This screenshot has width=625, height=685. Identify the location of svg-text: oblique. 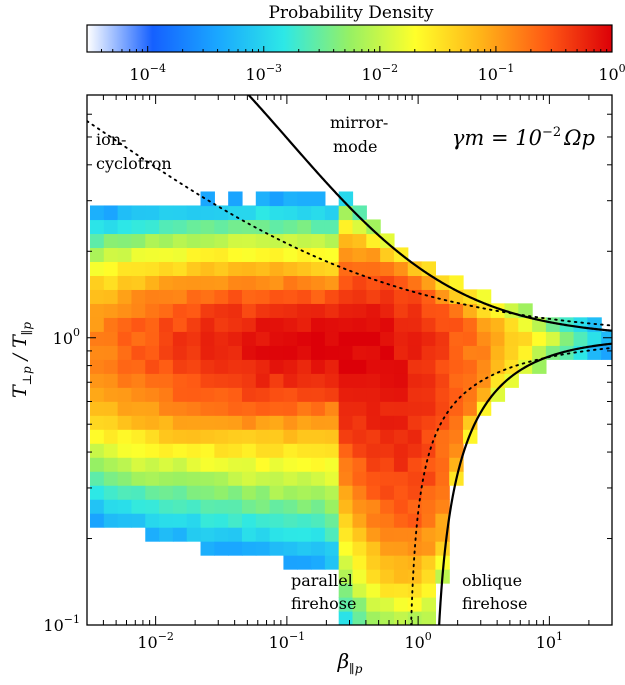
(492, 580).